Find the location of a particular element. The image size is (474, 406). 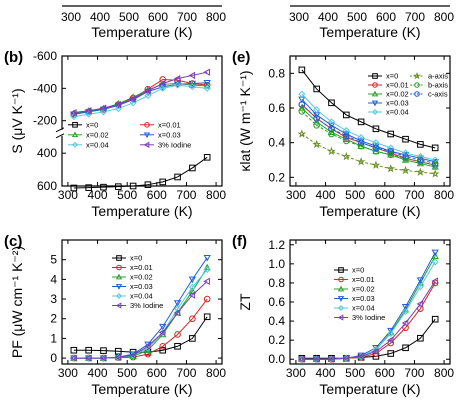

legend-entry: b-axis is located at coordinates (438, 85).